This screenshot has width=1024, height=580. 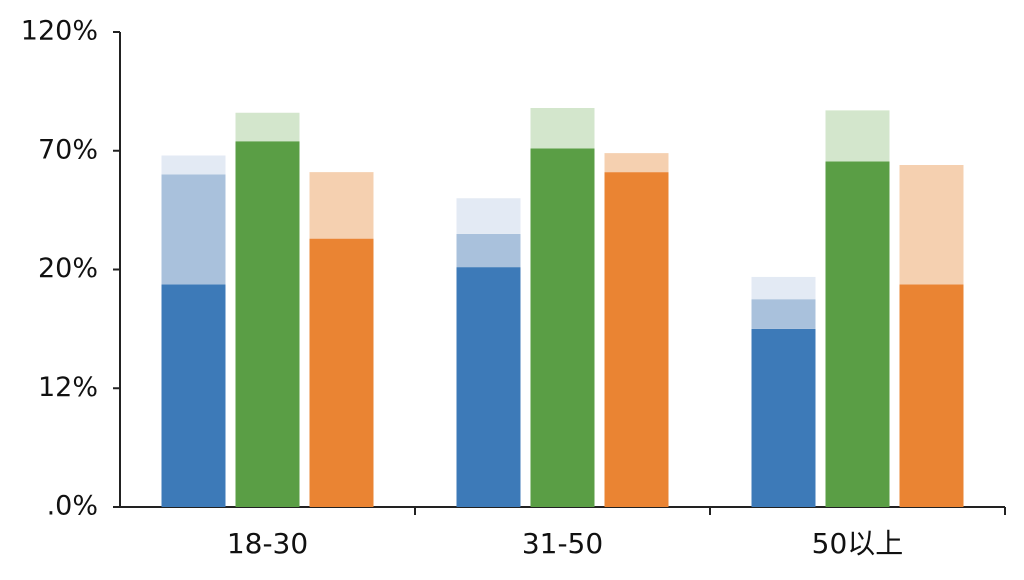 I want to click on y-tick-label: 20%, so click(x=68, y=268).